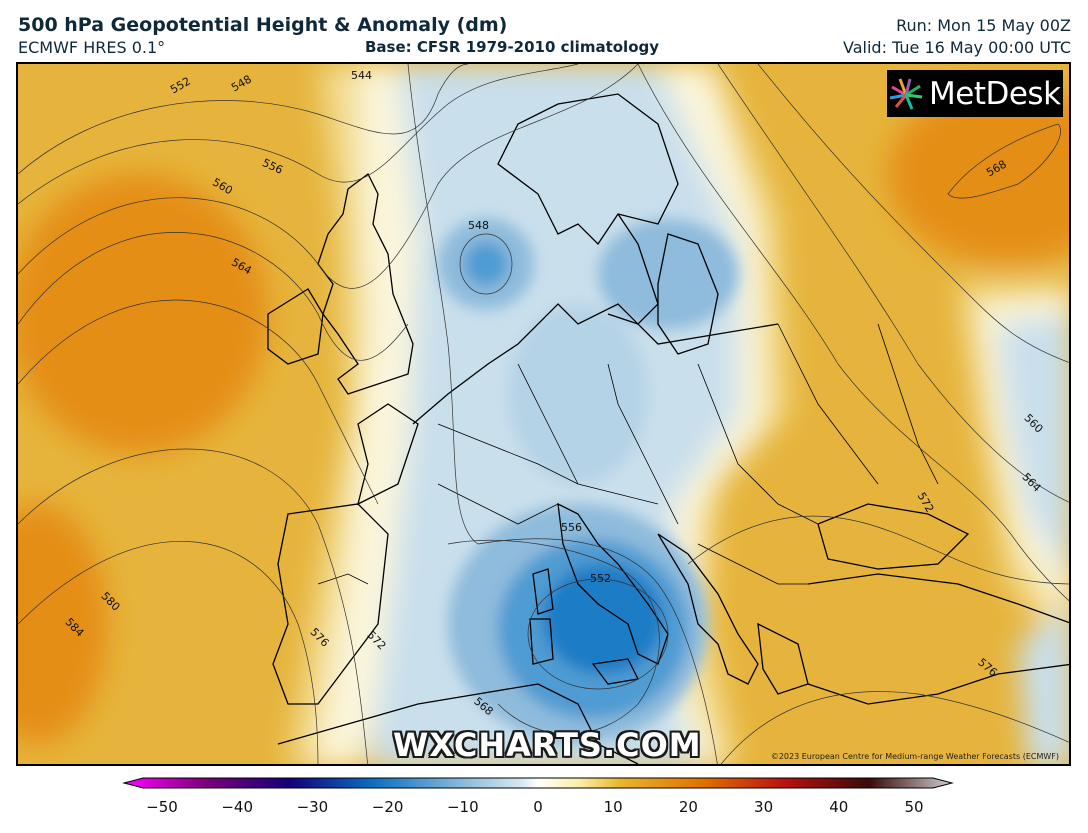  I want to click on colorbar-tick-label: 0, so click(538, 807).